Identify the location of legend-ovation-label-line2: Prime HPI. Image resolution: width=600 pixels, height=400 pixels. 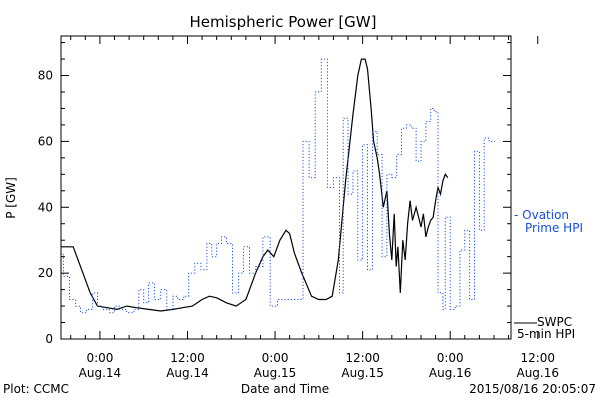
(554, 228).